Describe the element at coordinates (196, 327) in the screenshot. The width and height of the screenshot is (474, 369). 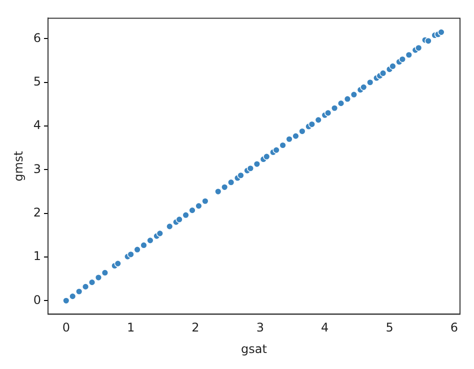
I see `x-tick-label: 2` at that location.